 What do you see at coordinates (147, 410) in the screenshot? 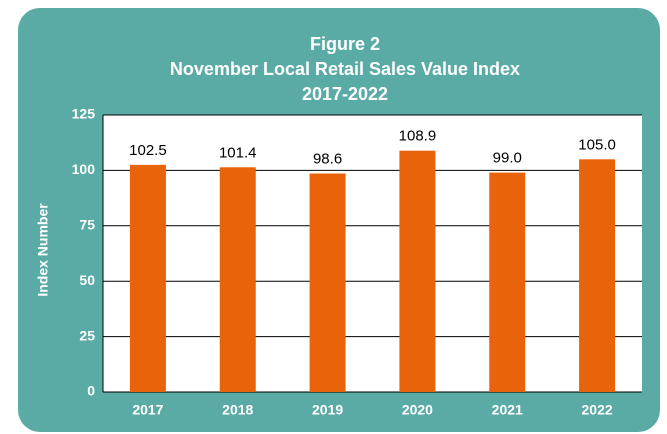
I see `x-tick-label: 2017` at bounding box center [147, 410].